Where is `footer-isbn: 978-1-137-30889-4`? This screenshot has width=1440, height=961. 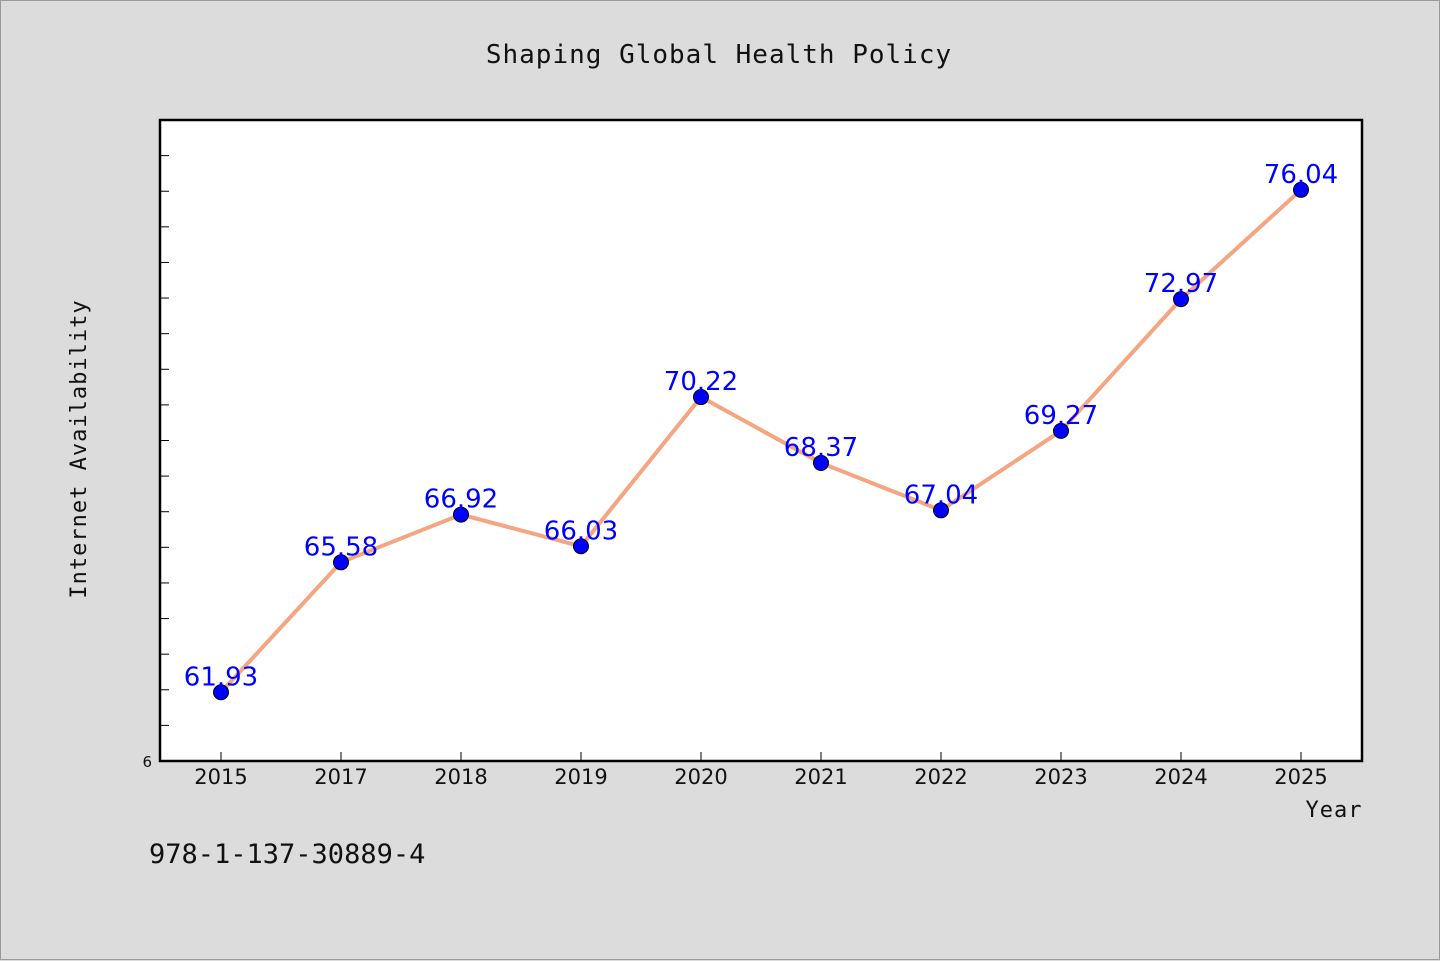 footer-isbn: 978-1-137-30889-4 is located at coordinates (287, 854).